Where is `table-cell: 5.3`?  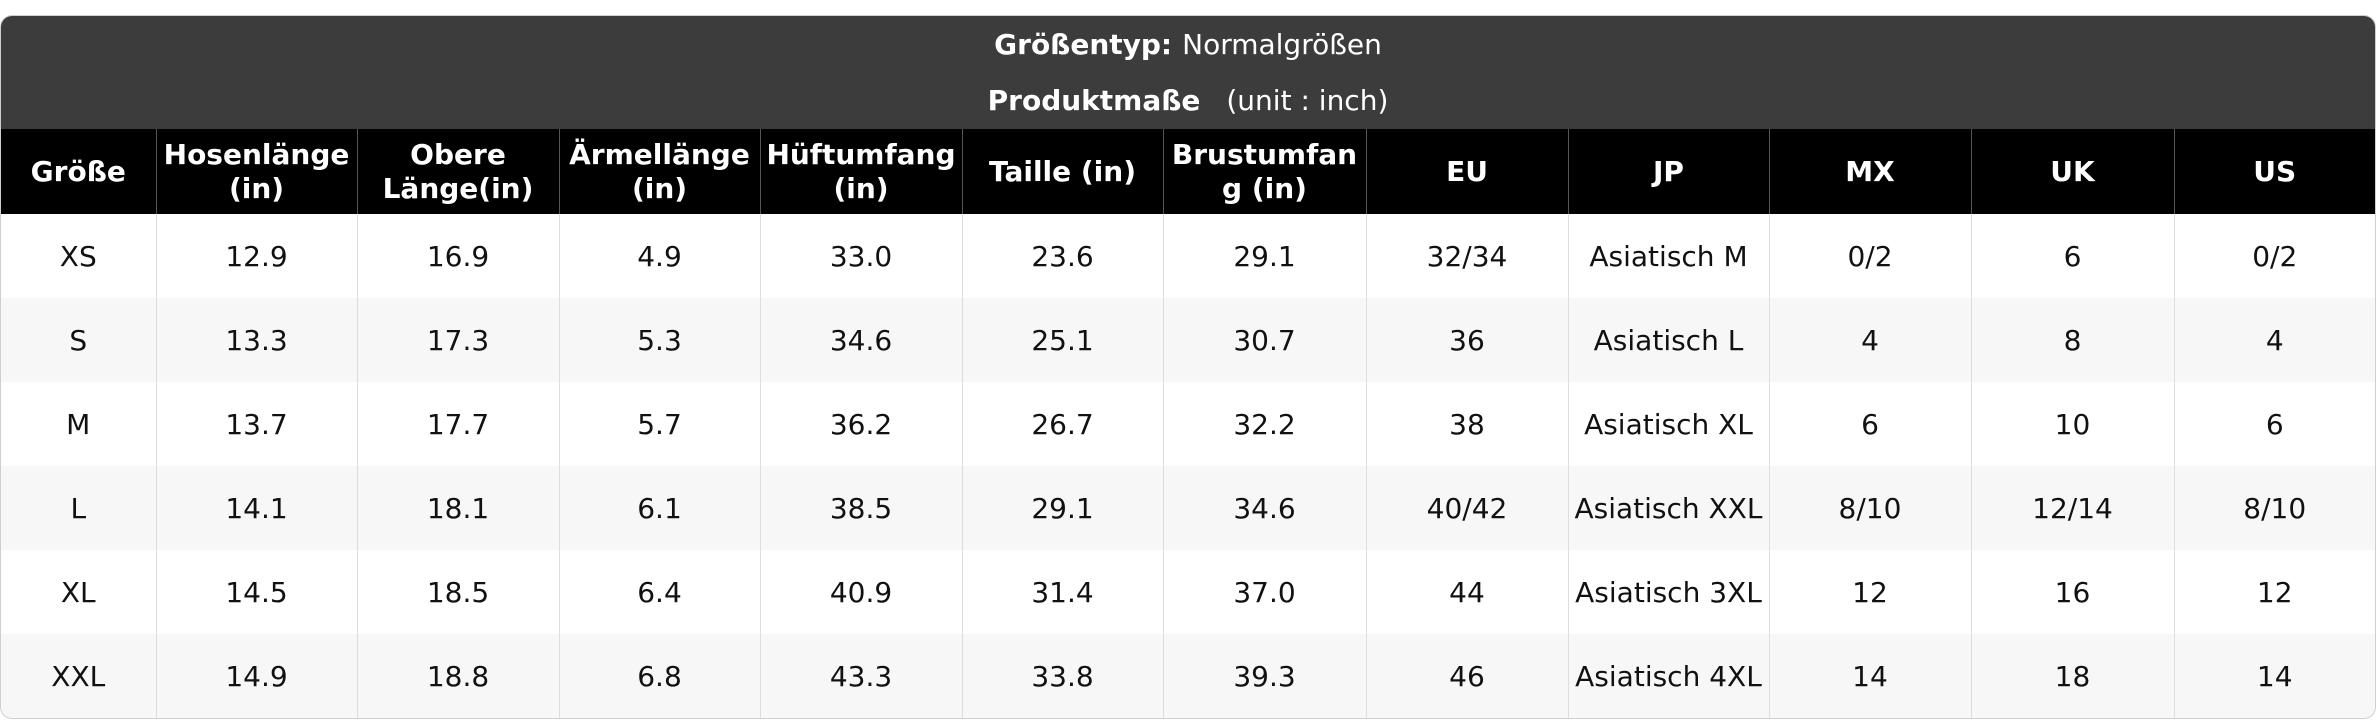 table-cell: 5.3 is located at coordinates (659, 340).